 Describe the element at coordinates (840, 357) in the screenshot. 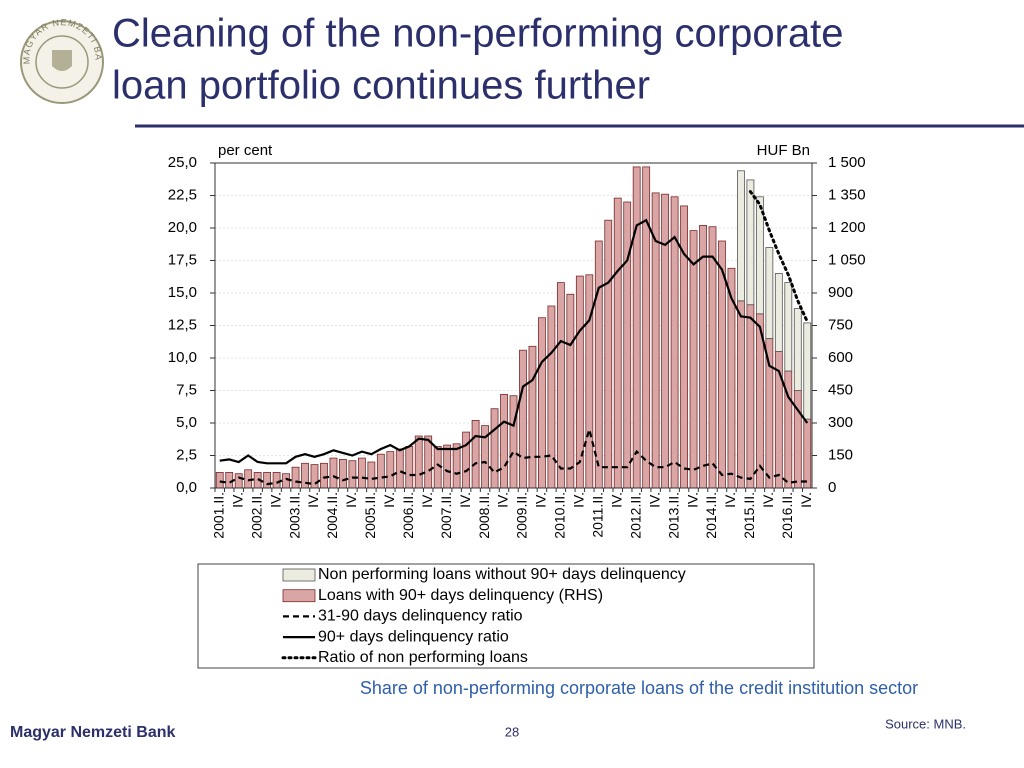

I see `y2-tick-label: 600` at that location.